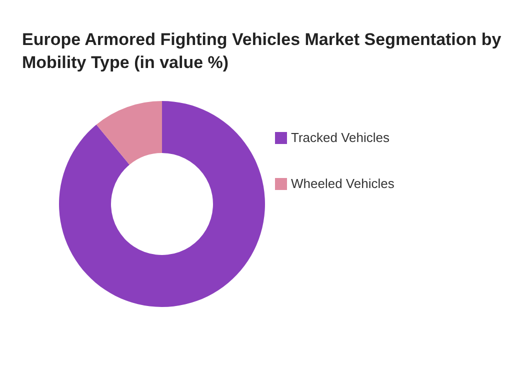 This screenshot has height=381, width=517. Describe the element at coordinates (129, 133) in the screenshot. I see `donut-slice` at that location.